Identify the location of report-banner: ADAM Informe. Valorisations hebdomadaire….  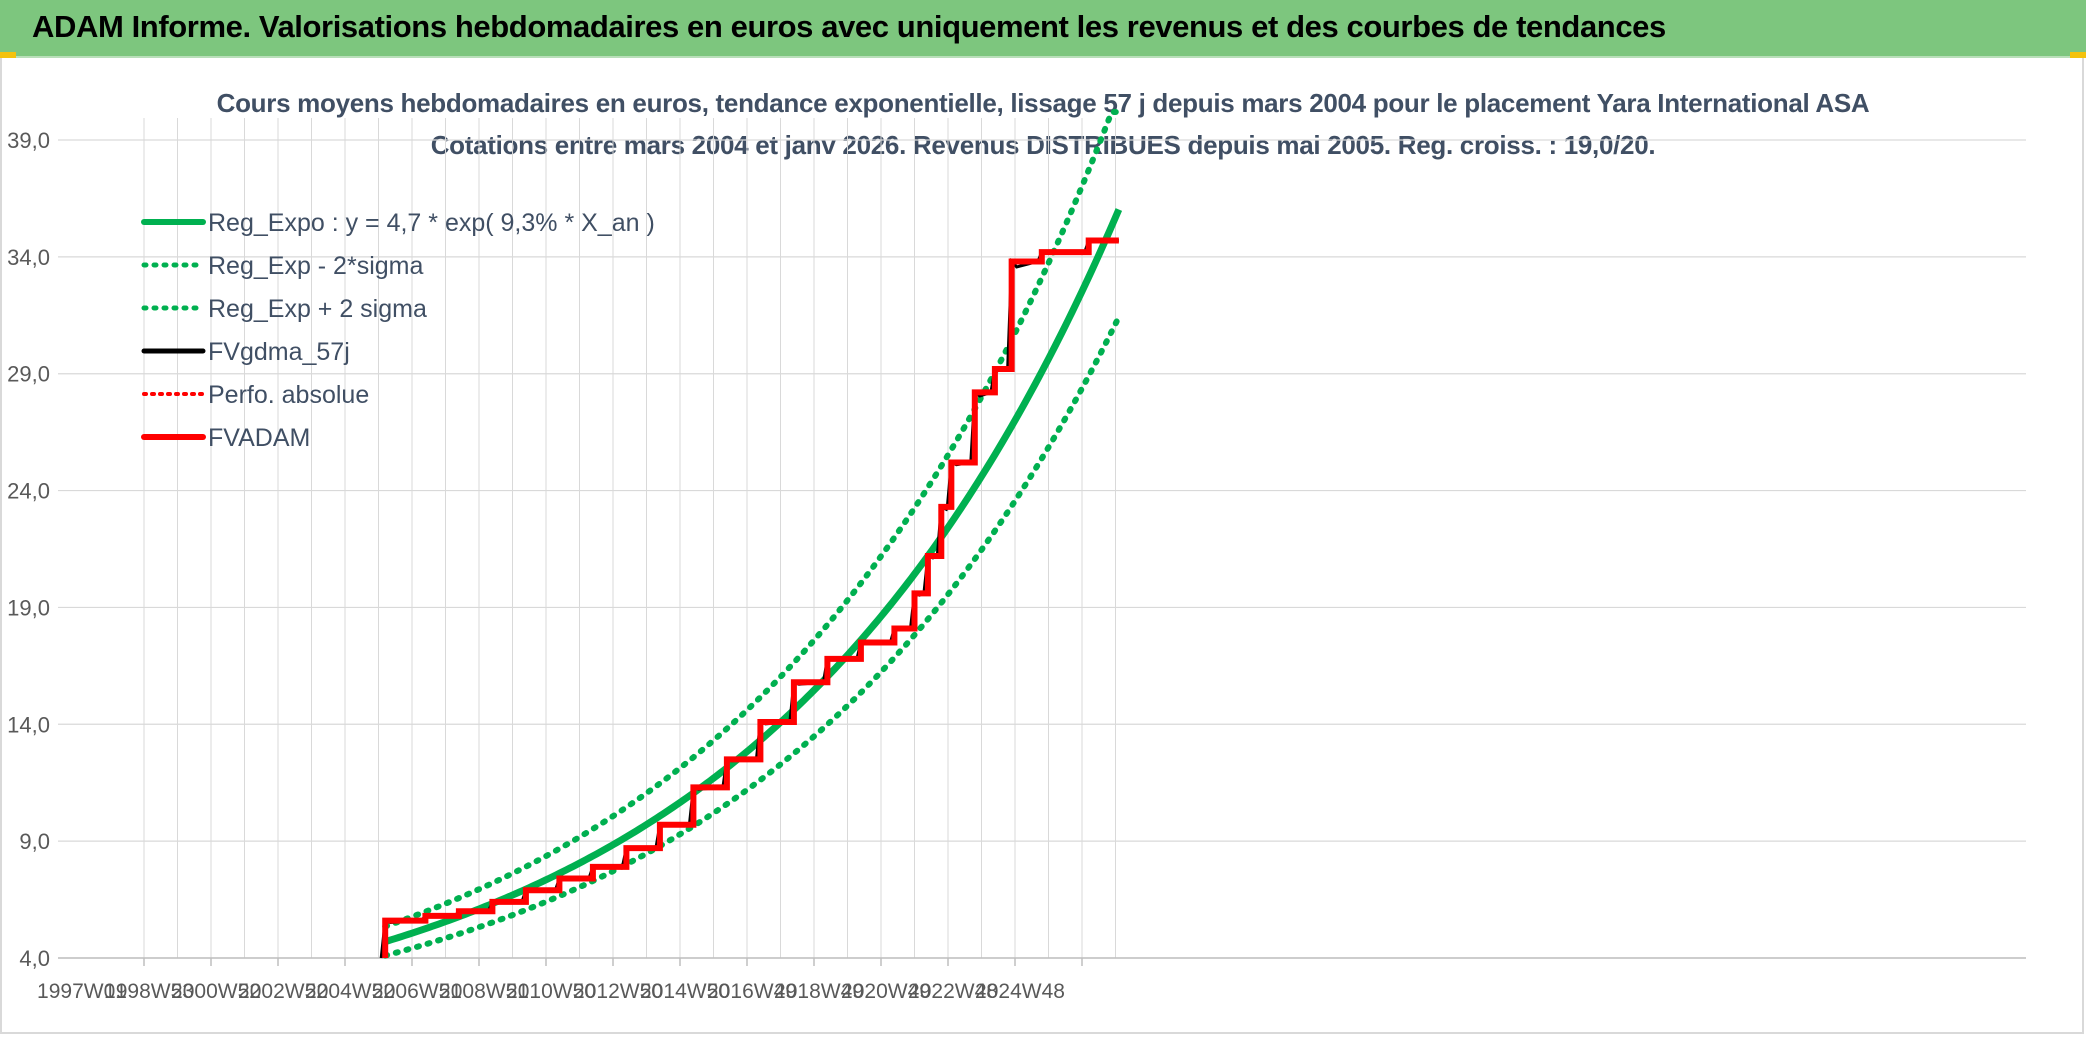
(1043, 29).